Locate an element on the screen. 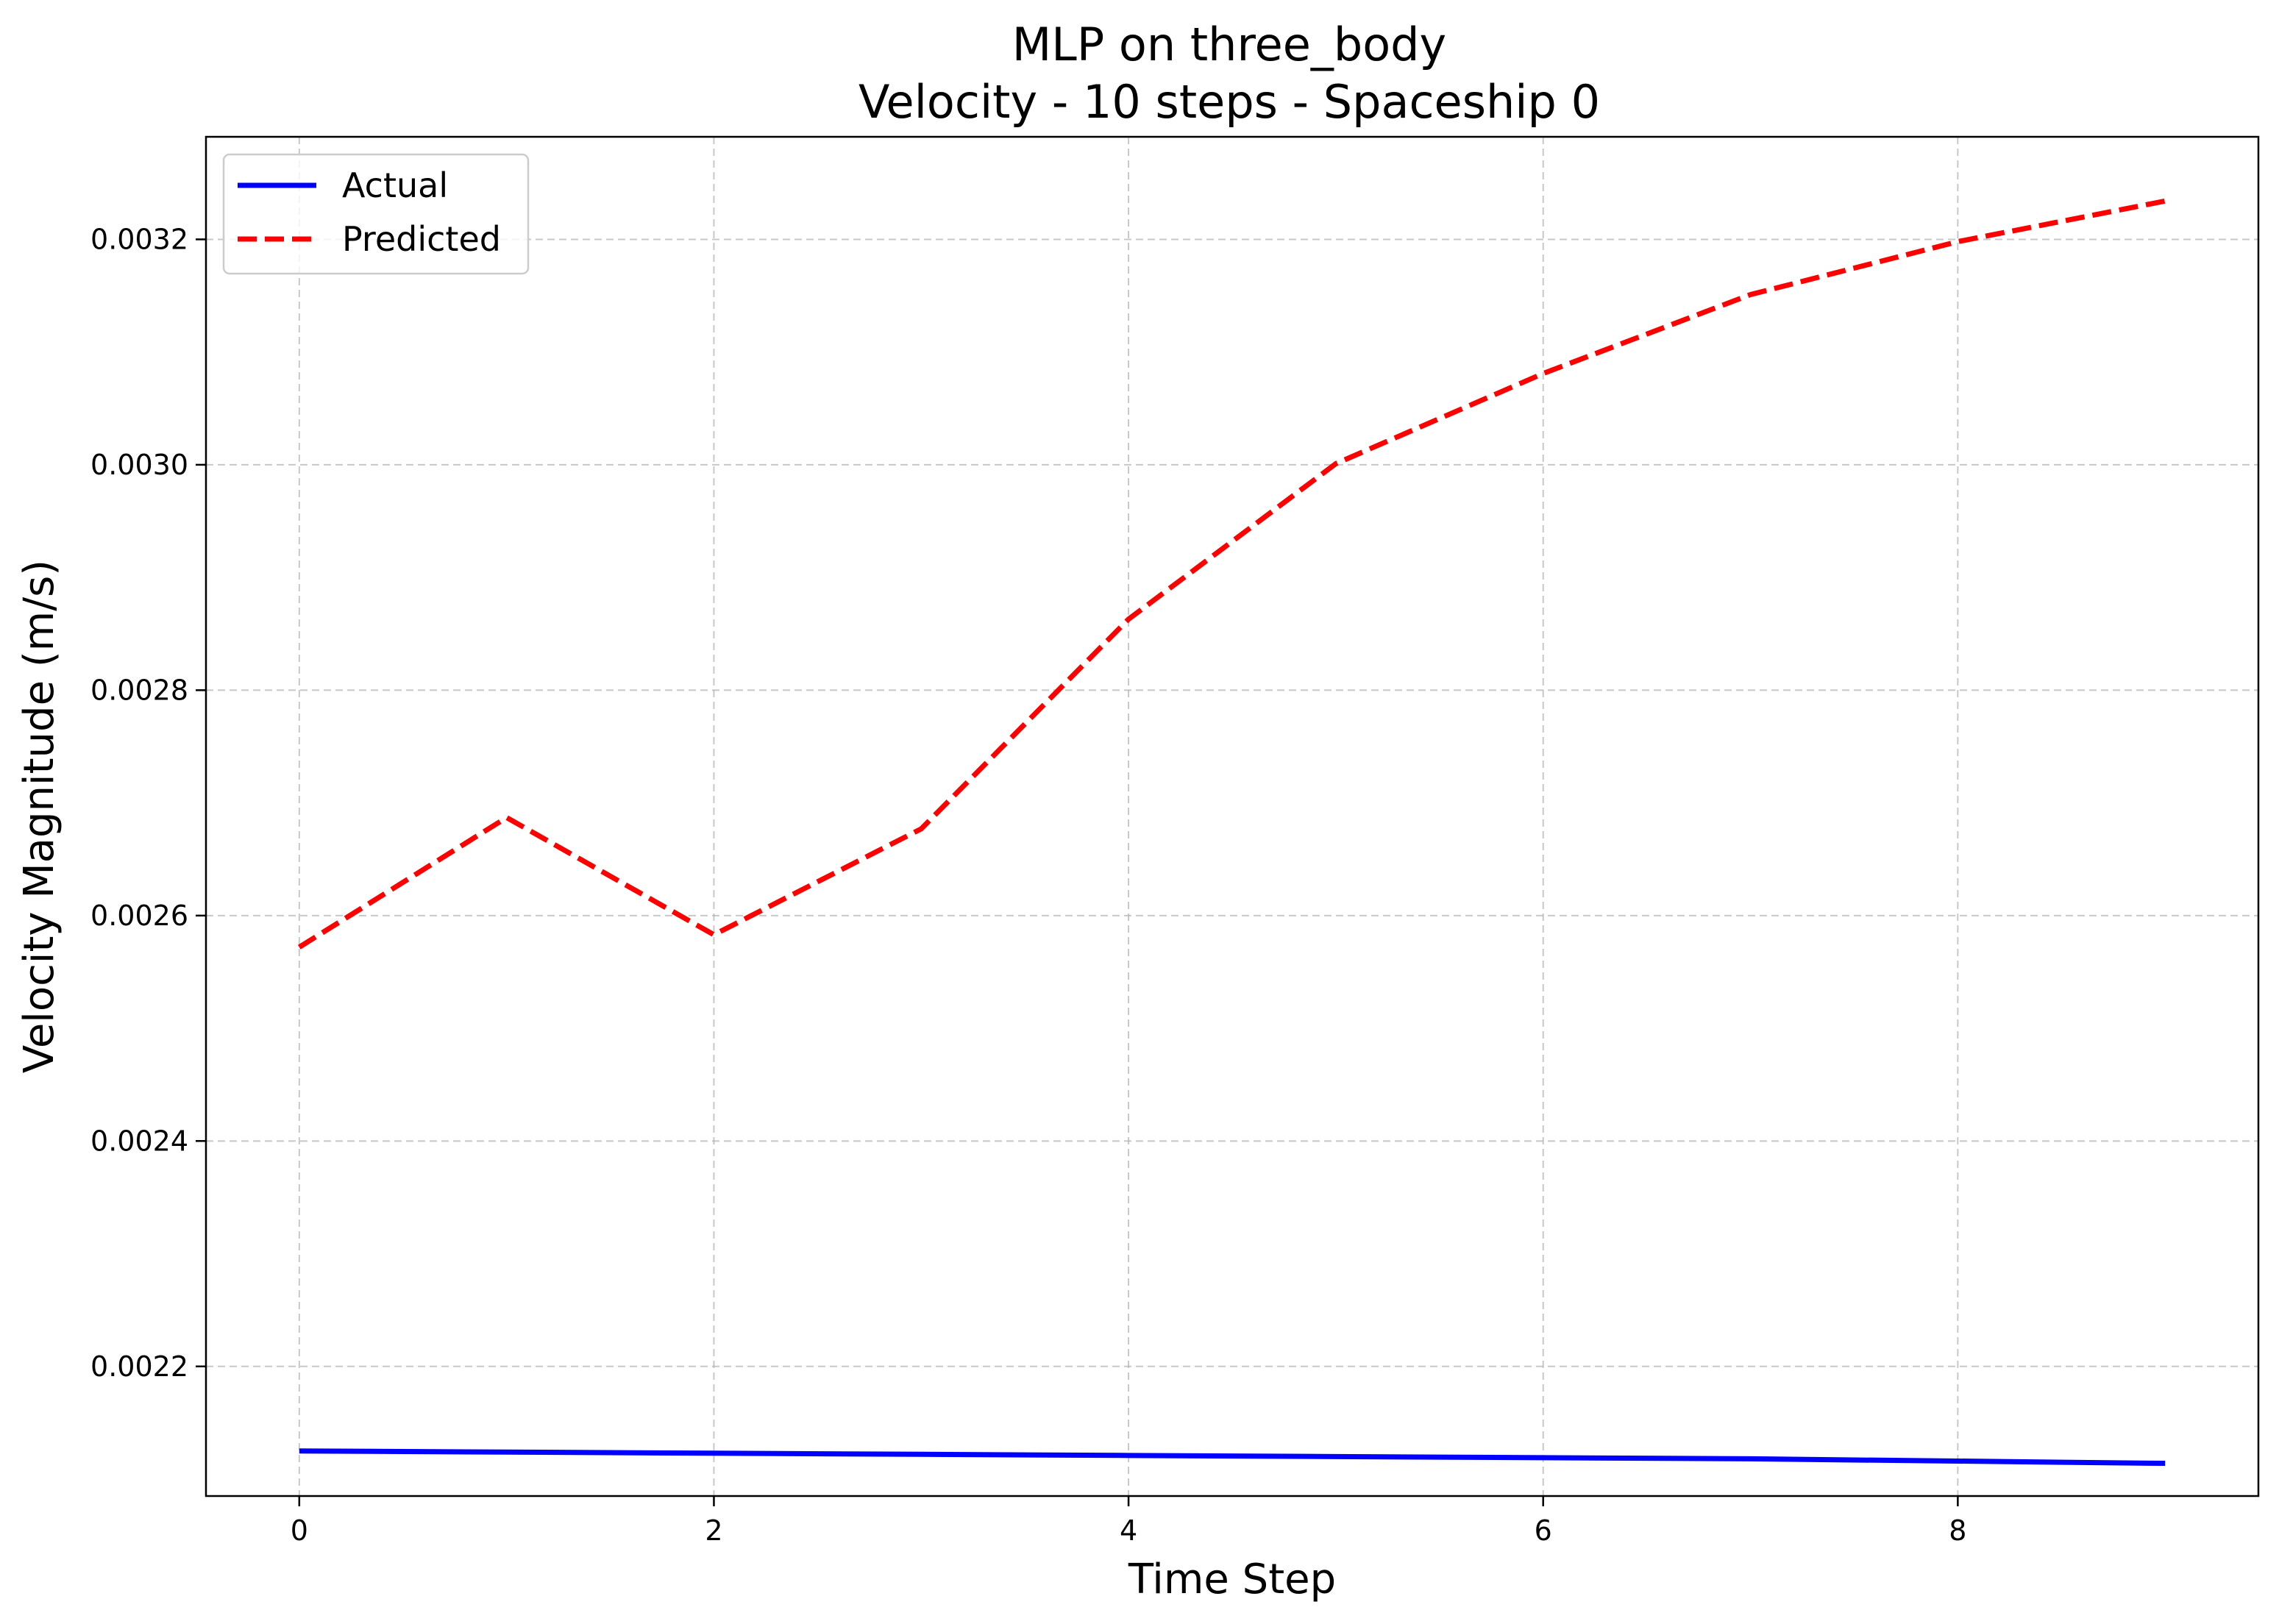 The height and width of the screenshot is (1624, 2279). x-tick-label: 0 is located at coordinates (299, 1530).